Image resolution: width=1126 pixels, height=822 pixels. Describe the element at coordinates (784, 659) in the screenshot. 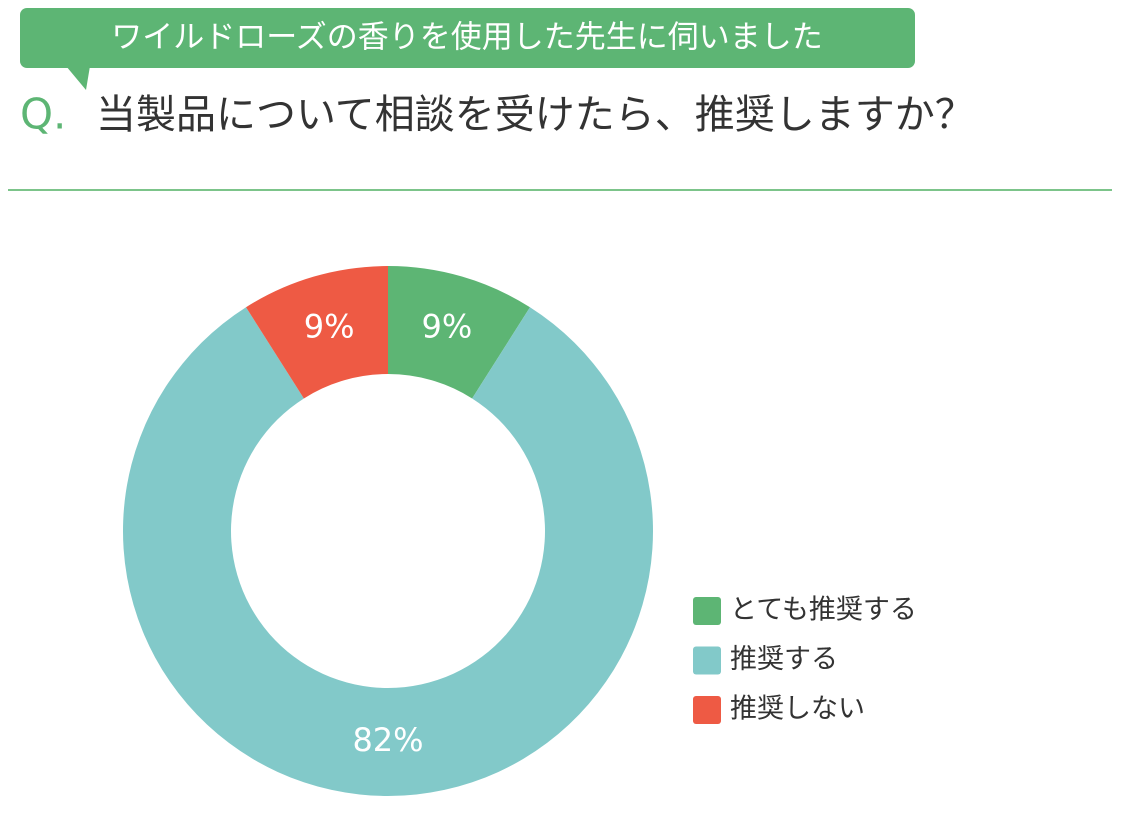

I see `legend-label: 推奨する` at that location.